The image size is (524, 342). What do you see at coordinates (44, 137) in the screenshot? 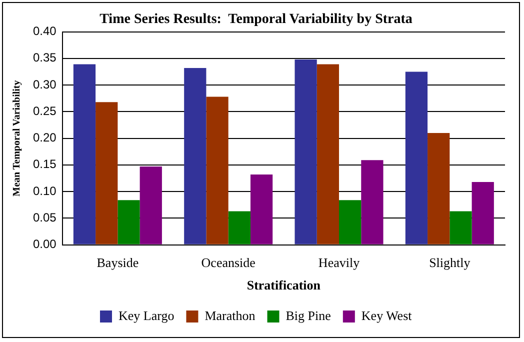
I see `y-tick-label: 0.20` at bounding box center [44, 137].